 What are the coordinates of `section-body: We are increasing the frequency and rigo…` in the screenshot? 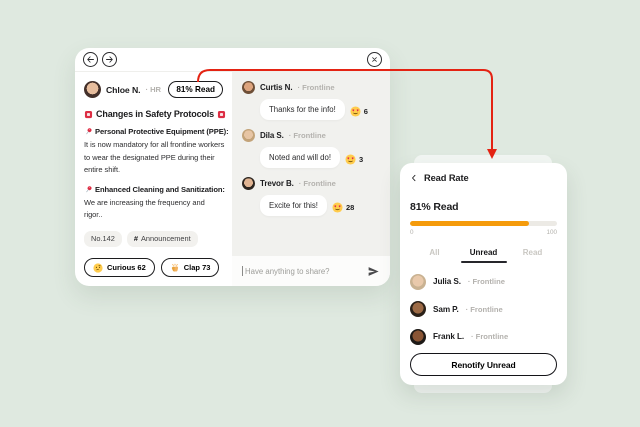 It's located at (144, 208).